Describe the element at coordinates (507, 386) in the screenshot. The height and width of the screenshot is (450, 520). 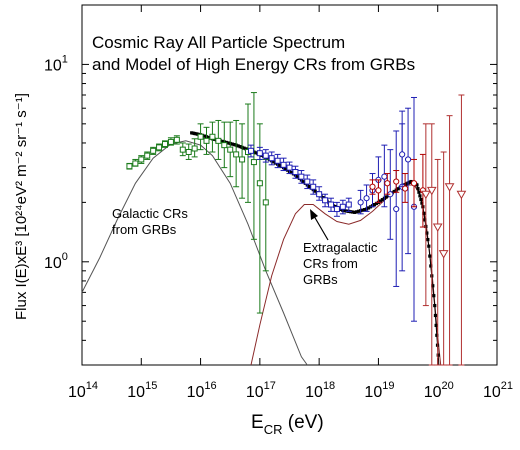
I see `x-tick-label-exp: 21` at that location.